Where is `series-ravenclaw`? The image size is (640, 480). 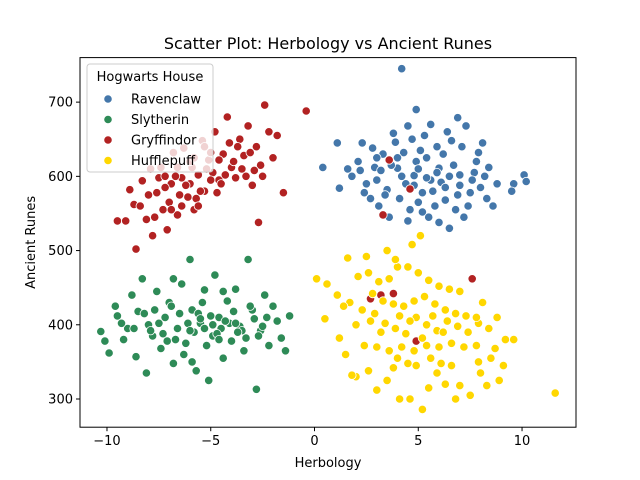 series-ravenclaw is located at coordinates (424, 148).